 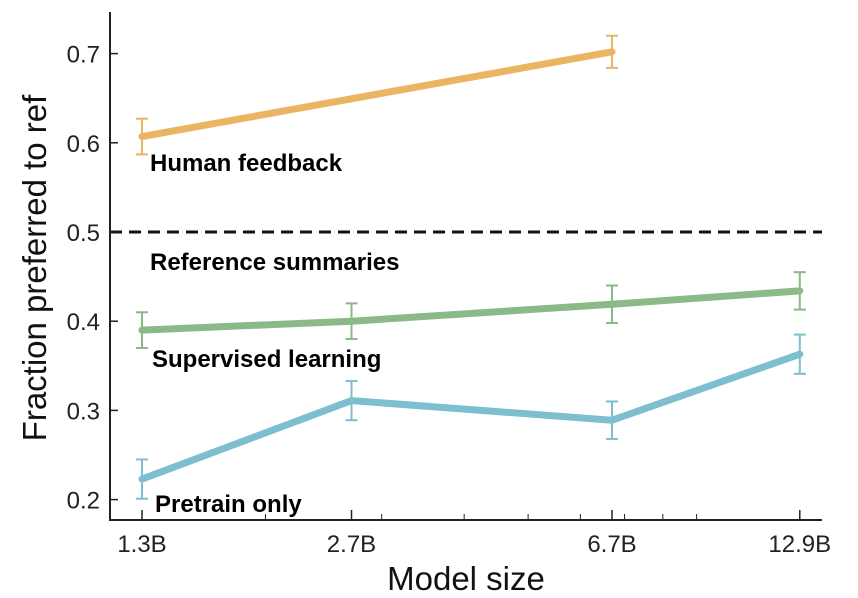 What do you see at coordinates (274, 262) in the screenshot?
I see `label-reference: Reference summaries` at bounding box center [274, 262].